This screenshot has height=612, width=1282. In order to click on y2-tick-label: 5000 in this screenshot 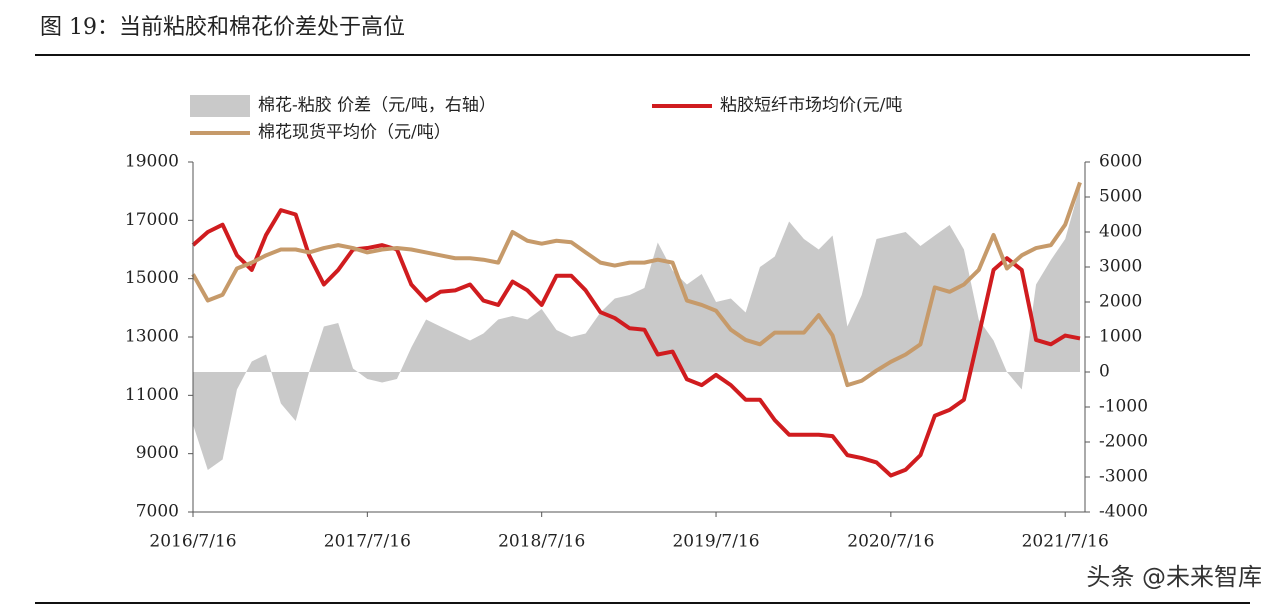, I will do `click(1120, 197)`.